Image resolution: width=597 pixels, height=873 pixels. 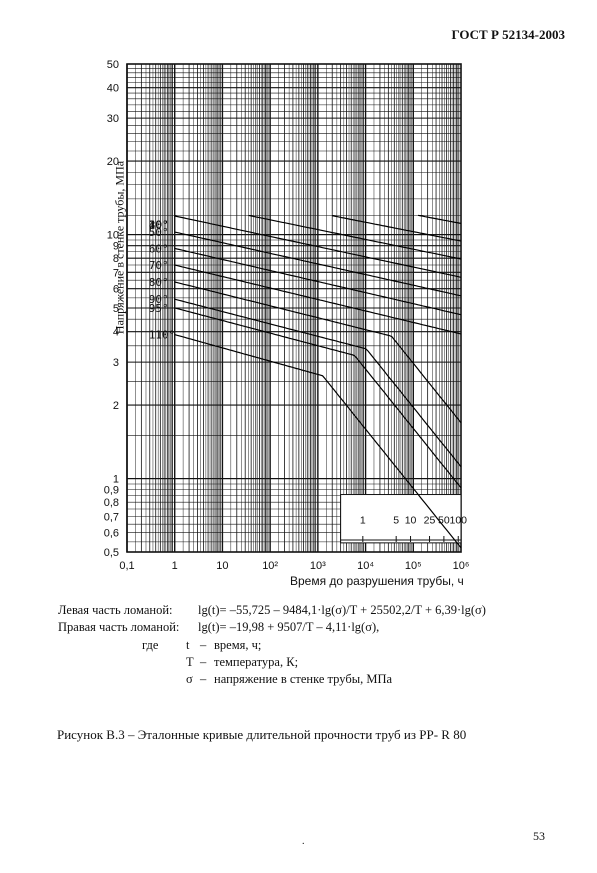 I want to click on curve-label: 40°, so click(x=159, y=224).